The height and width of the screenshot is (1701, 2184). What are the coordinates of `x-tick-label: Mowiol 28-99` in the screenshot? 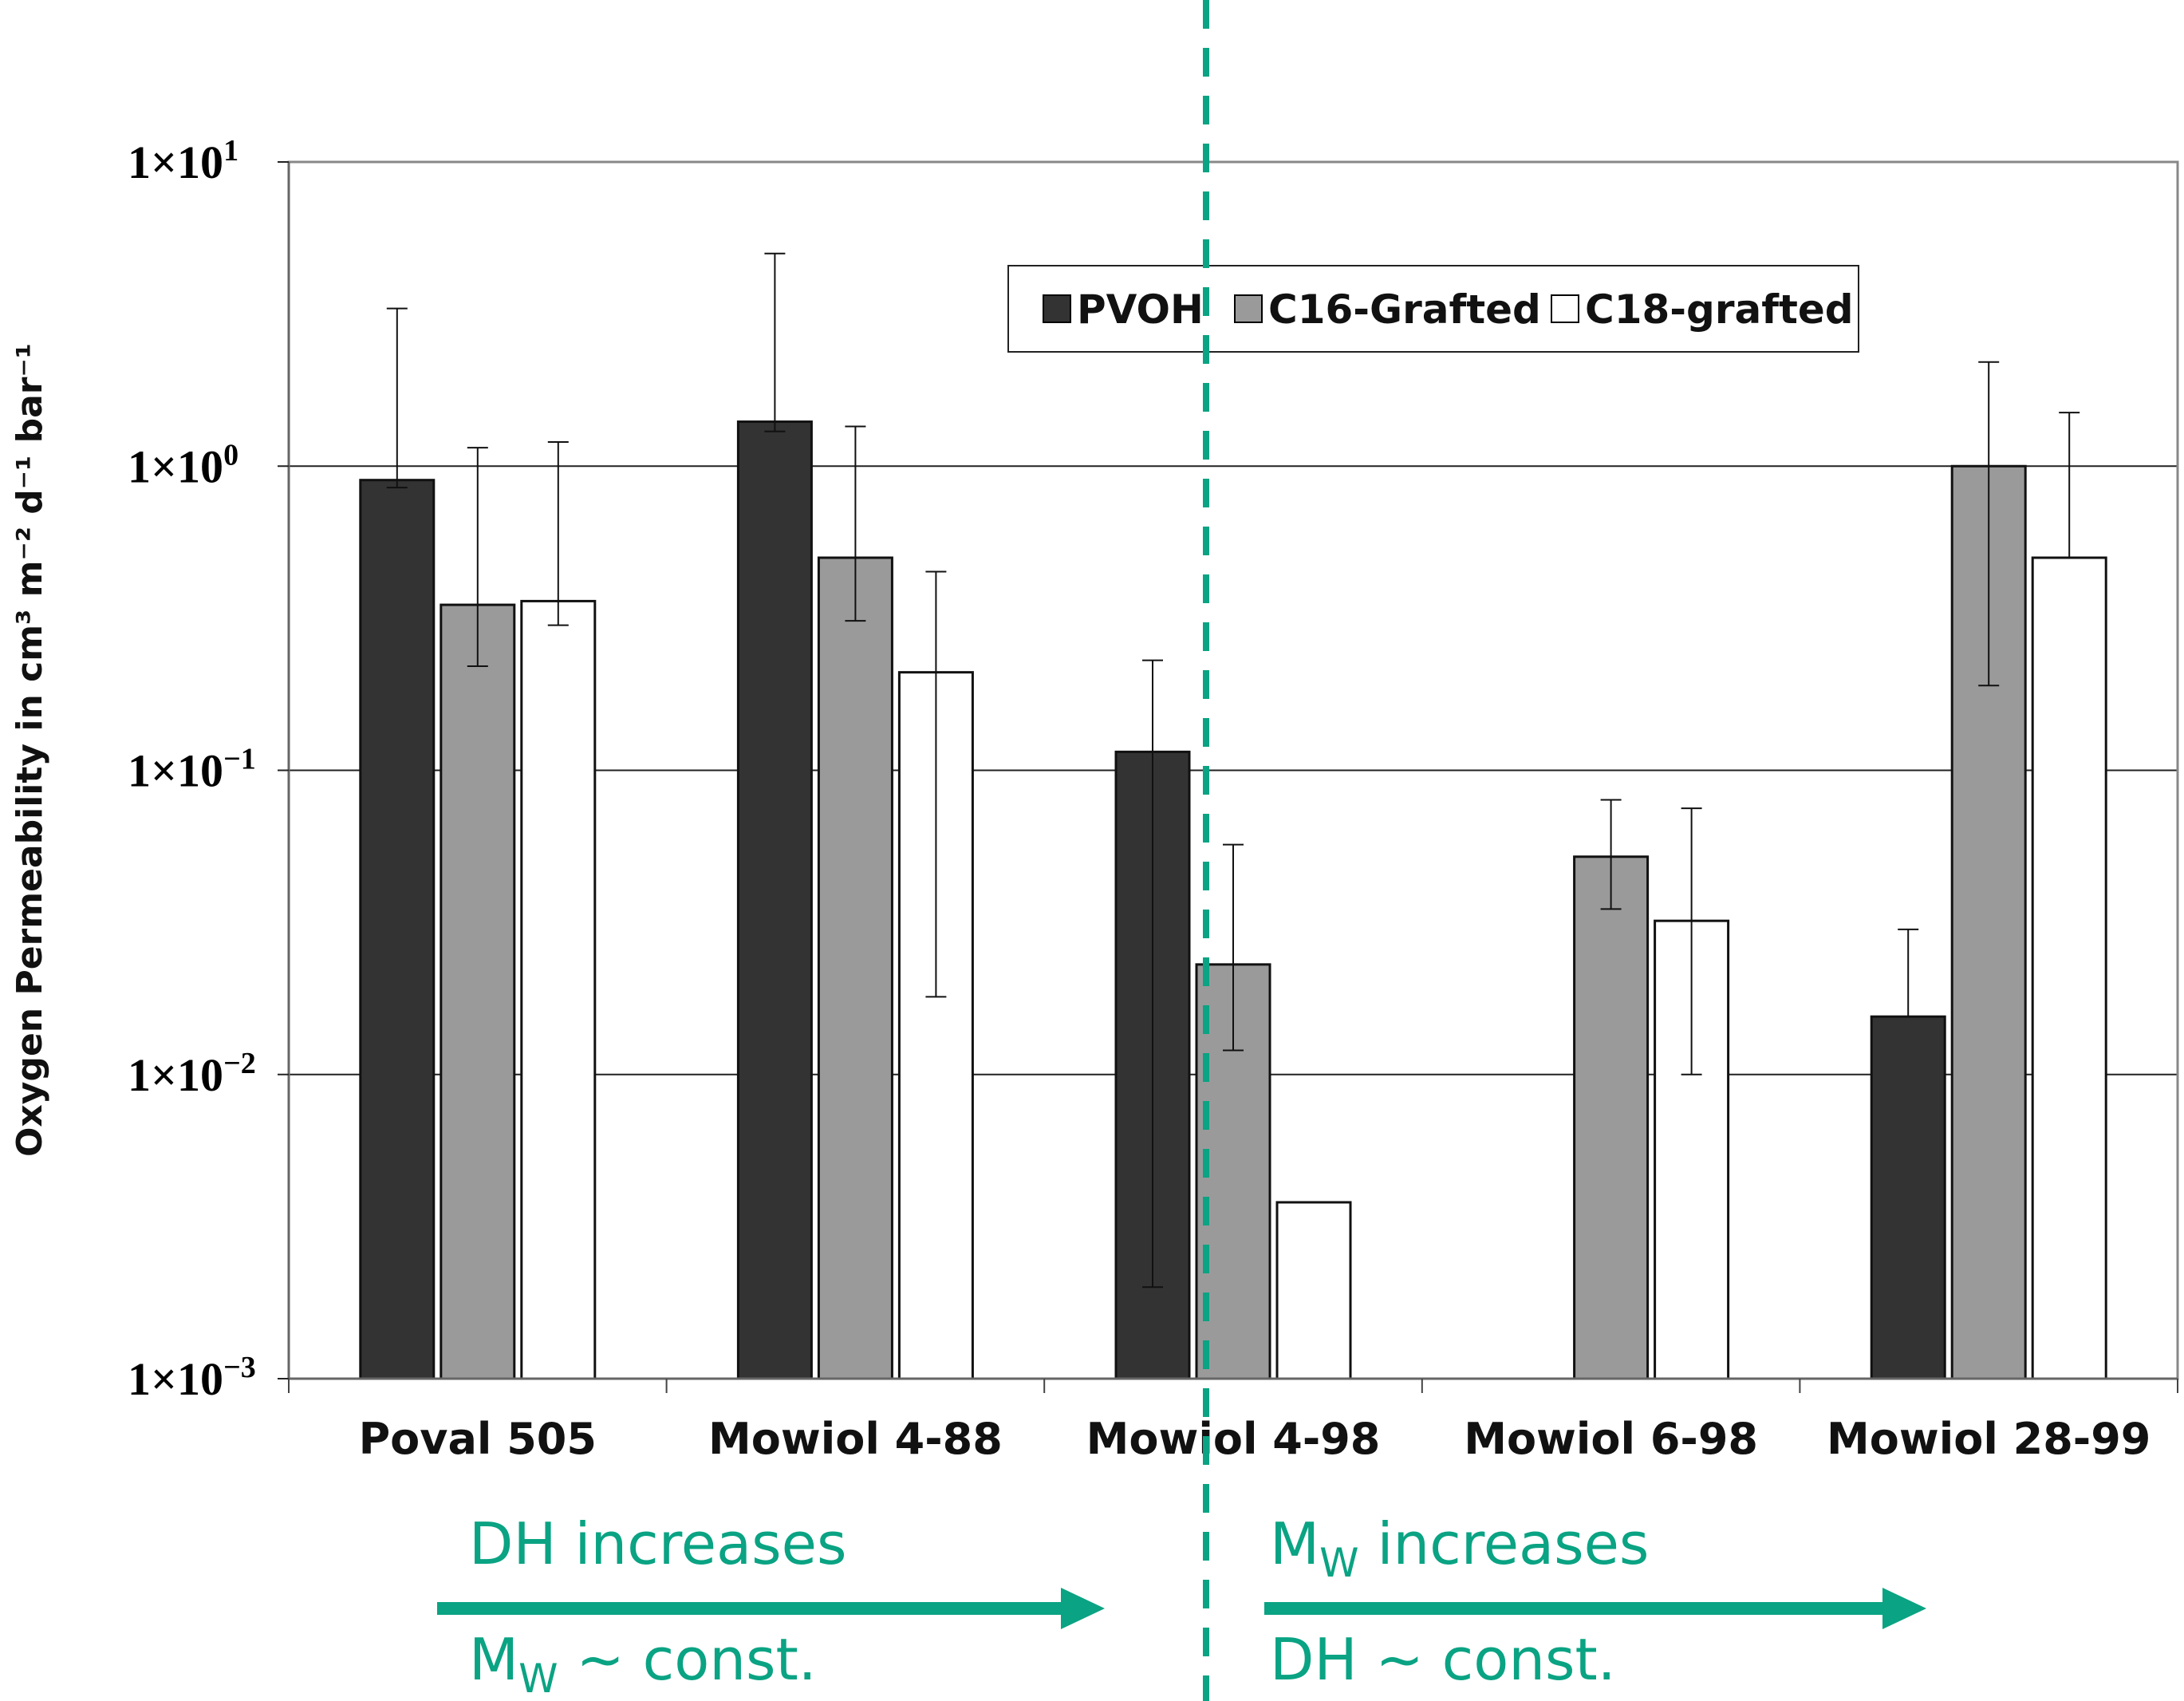 It's located at (1988, 1439).